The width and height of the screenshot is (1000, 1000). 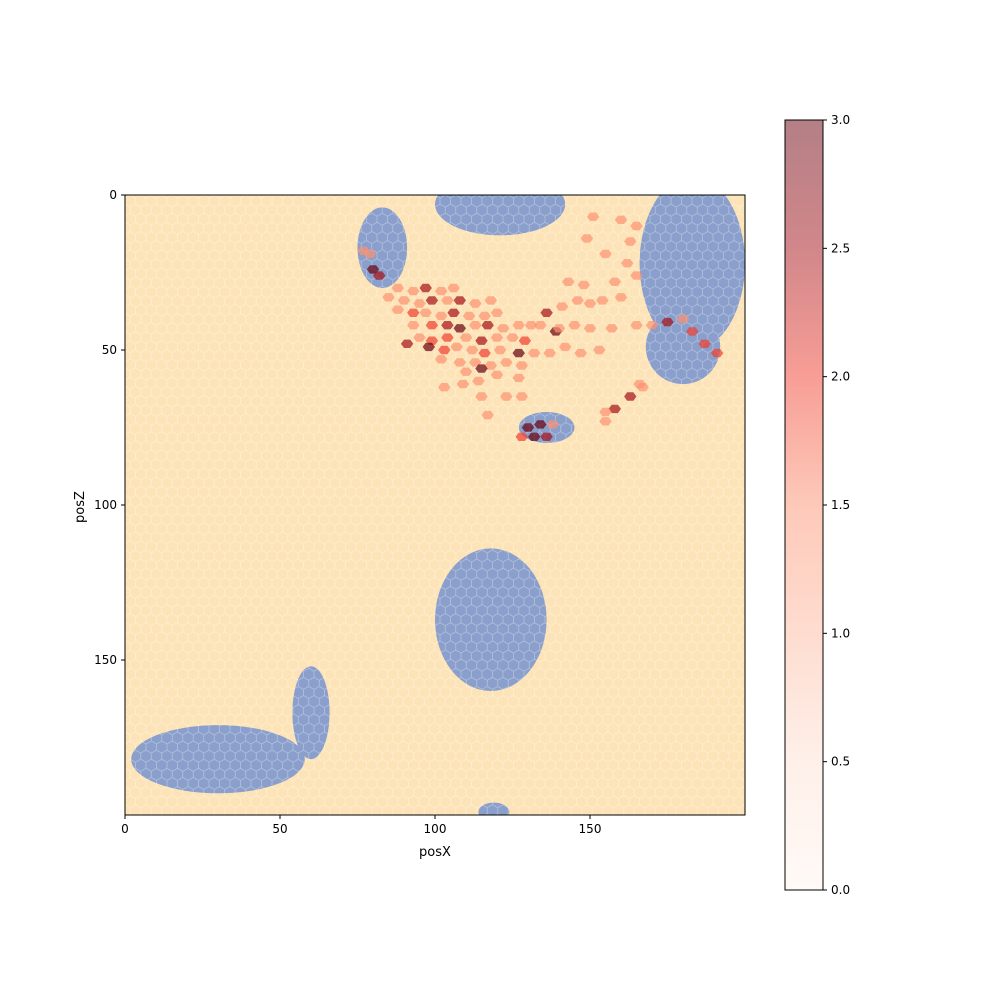 What do you see at coordinates (80, 507) in the screenshot?
I see `y-axis-label: posZ` at bounding box center [80, 507].